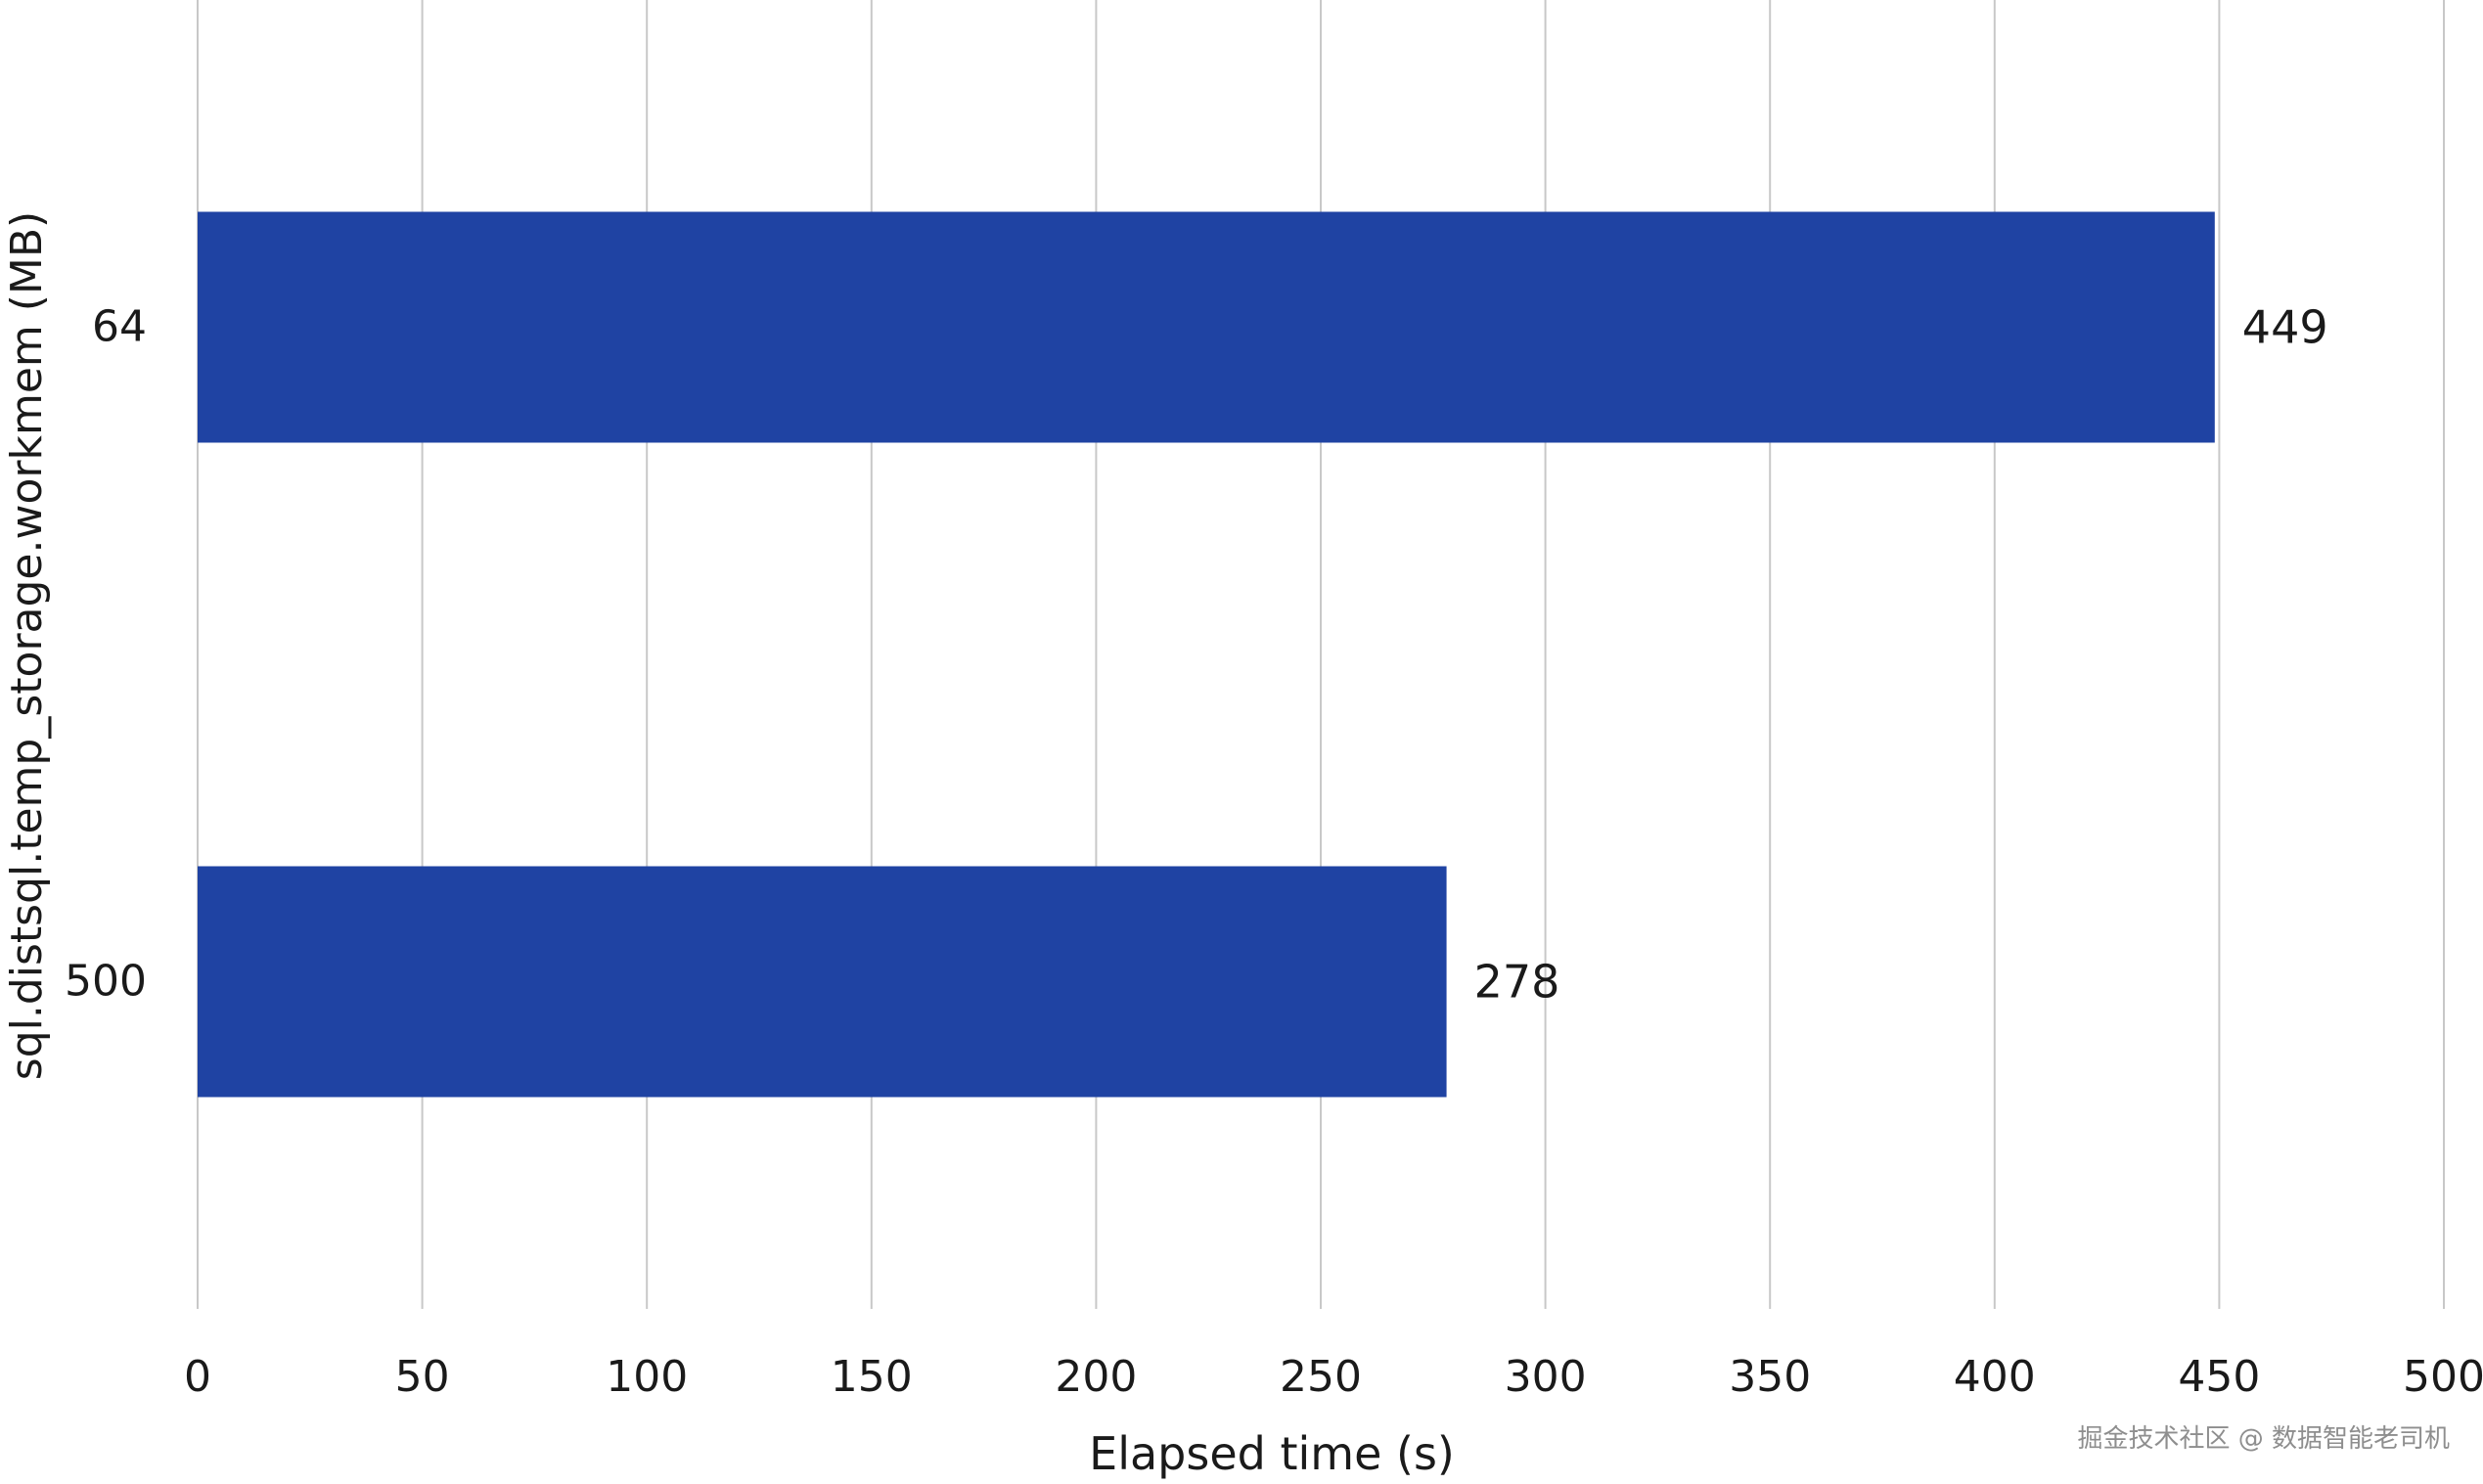 The width and height of the screenshot is (2483, 1484). I want to click on data-label: 278, so click(1517, 982).